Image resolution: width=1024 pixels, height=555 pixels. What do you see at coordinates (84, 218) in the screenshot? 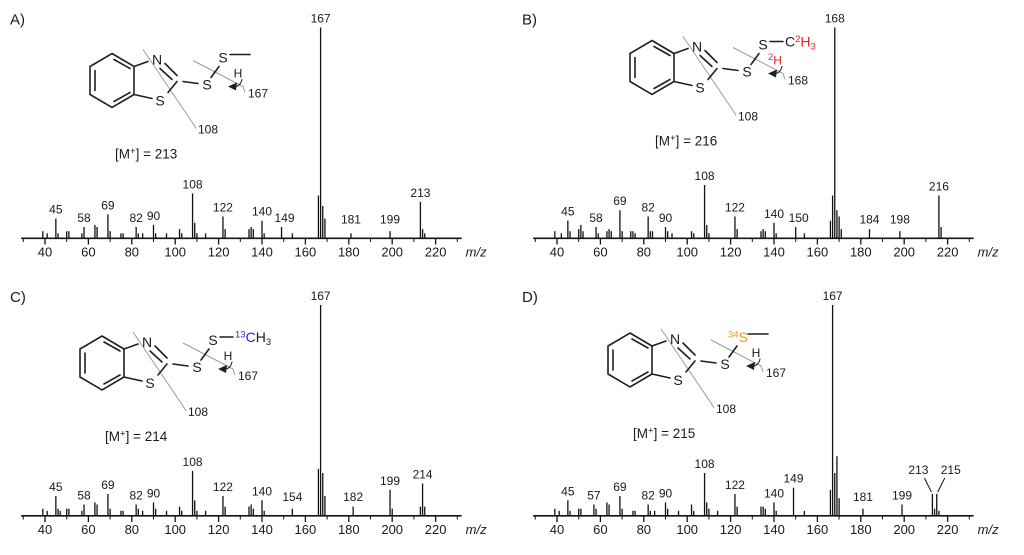
I see `peak-label: 58` at bounding box center [84, 218].